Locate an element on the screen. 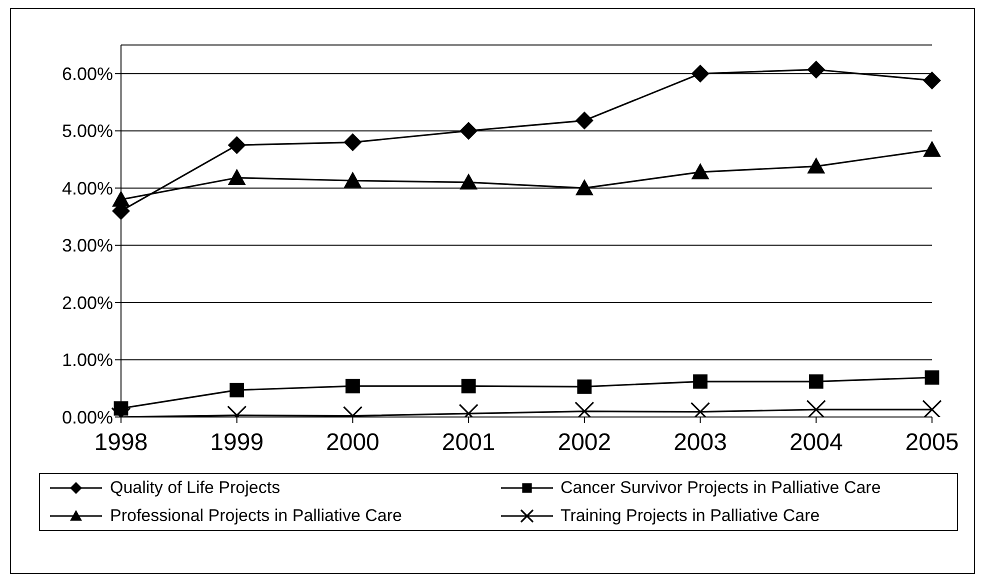 Image resolution: width=983 pixels, height=581 pixels. y-tick-label: 2.00% is located at coordinates (87, 302).